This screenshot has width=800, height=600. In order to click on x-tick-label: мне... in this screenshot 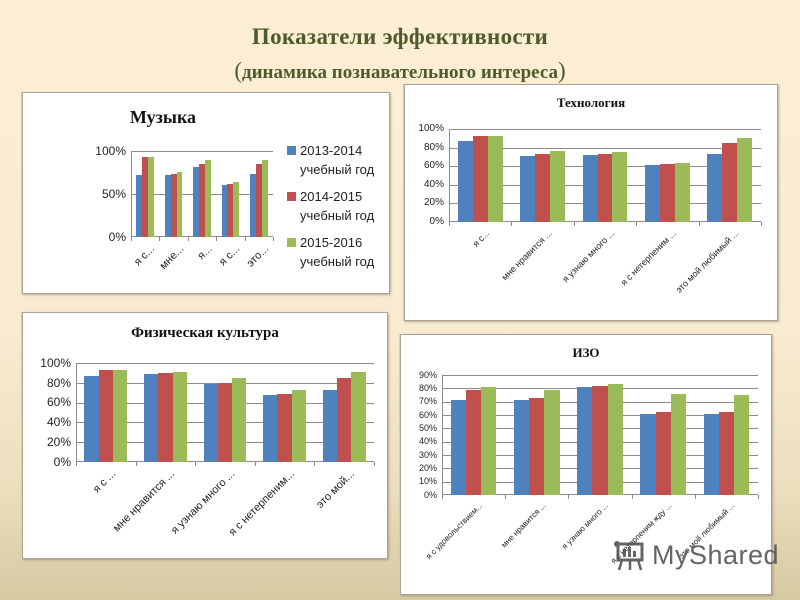, I will do `click(172, 257)`.